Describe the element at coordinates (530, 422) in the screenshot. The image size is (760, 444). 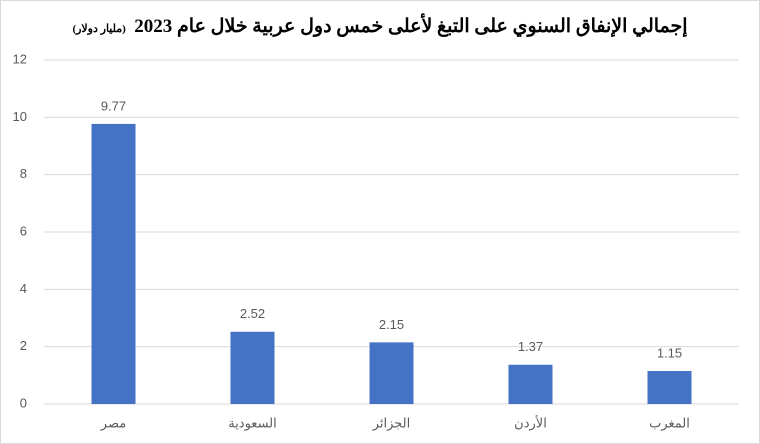
I see `x-tick-label: الأردن` at that location.